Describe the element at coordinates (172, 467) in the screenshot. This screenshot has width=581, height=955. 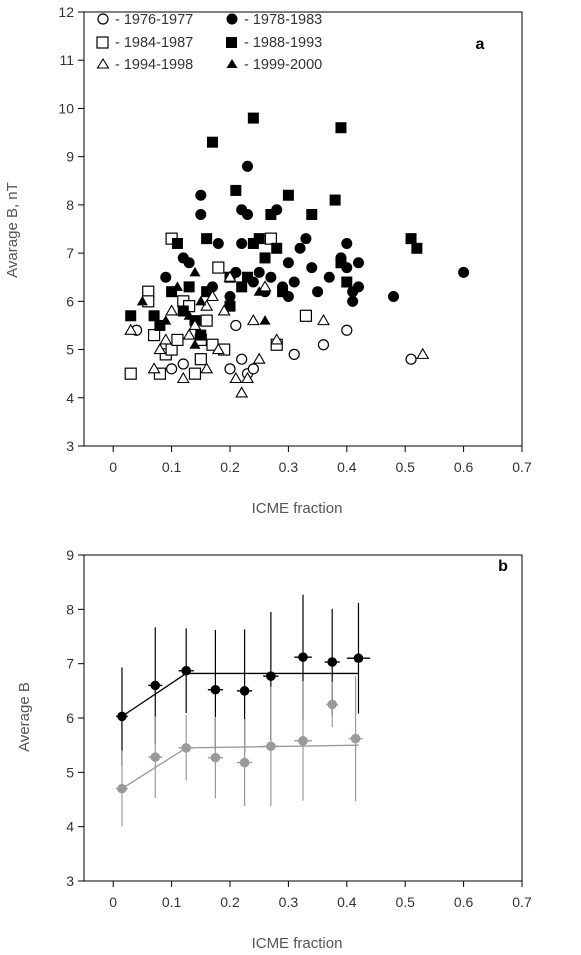
I see `panel-a-x-tick-label: 0.1` at that location.